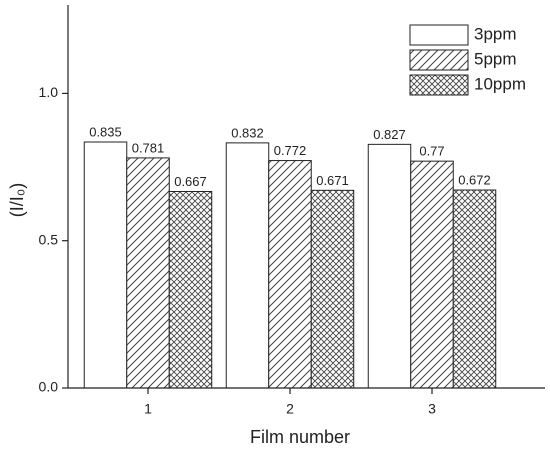 The image size is (550, 453). What do you see at coordinates (190, 181) in the screenshot?
I see `value-label: 0.667` at bounding box center [190, 181].